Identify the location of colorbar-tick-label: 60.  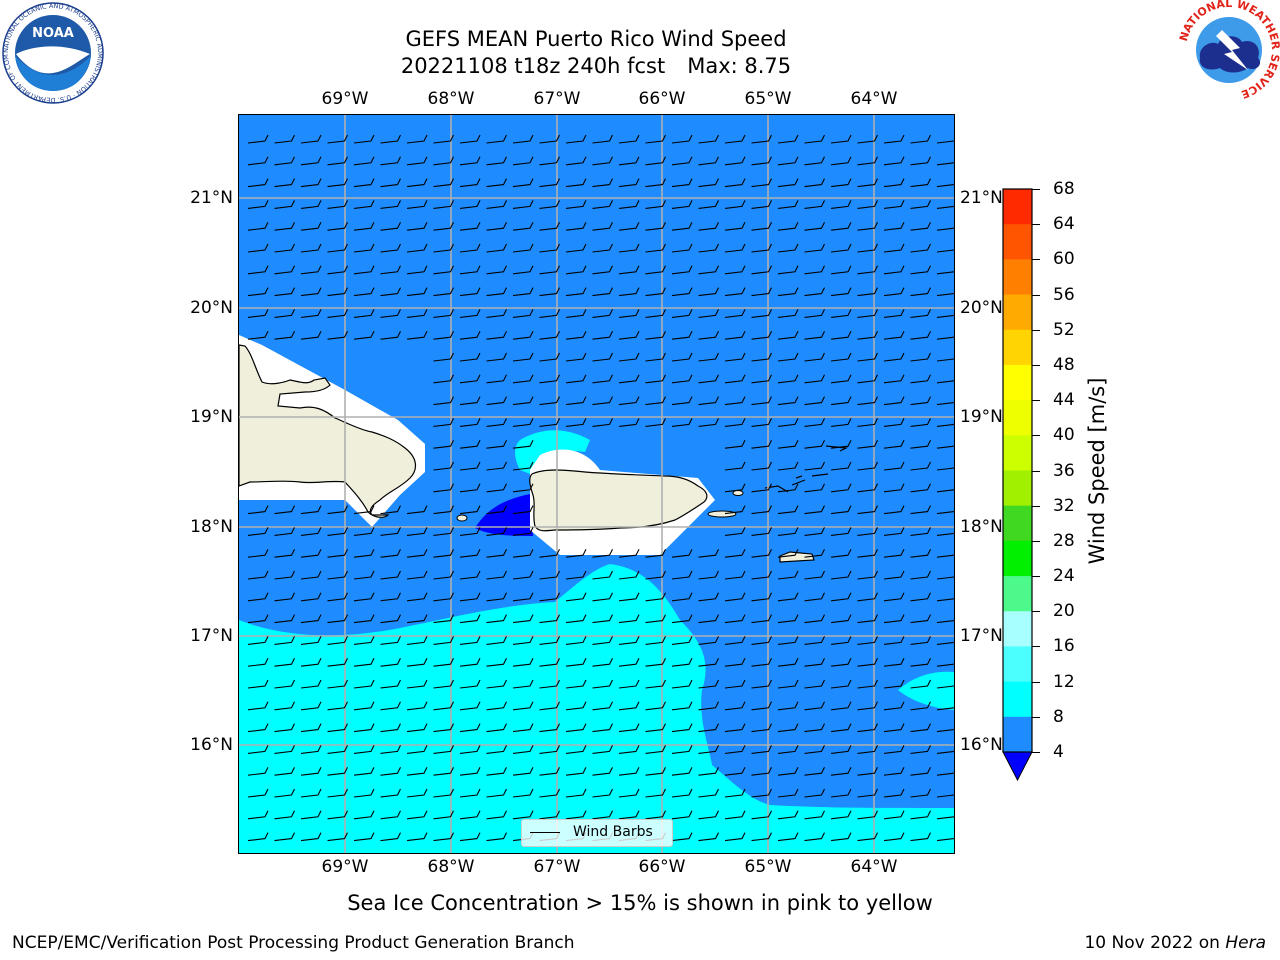
(1064, 259).